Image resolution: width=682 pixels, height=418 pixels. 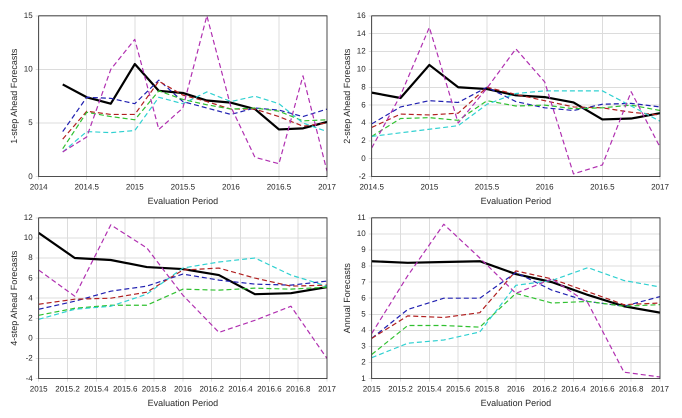 What do you see at coordinates (29, 15) in the screenshot?
I see `y-tick-label: 15` at bounding box center [29, 15].